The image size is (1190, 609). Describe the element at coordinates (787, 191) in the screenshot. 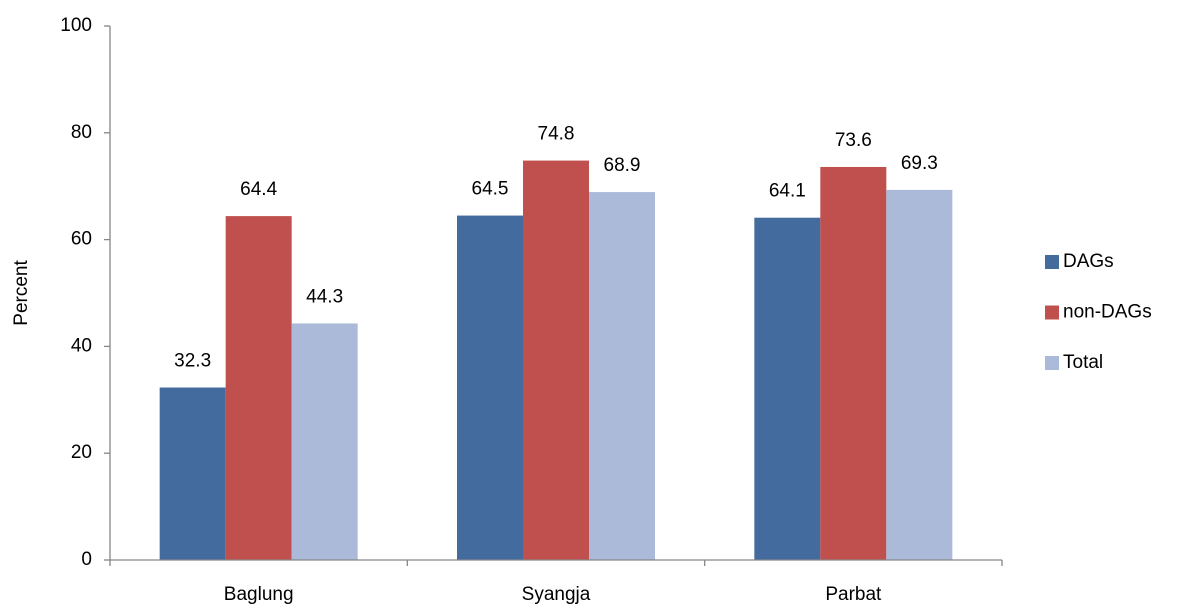

I see `data-label: 64.1` at that location.